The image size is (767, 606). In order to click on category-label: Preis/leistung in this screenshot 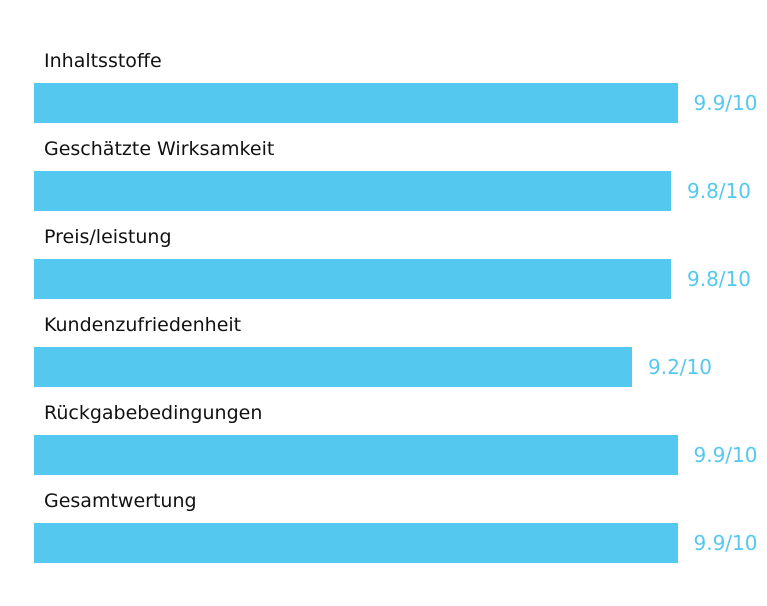, I will do `click(108, 237)`.